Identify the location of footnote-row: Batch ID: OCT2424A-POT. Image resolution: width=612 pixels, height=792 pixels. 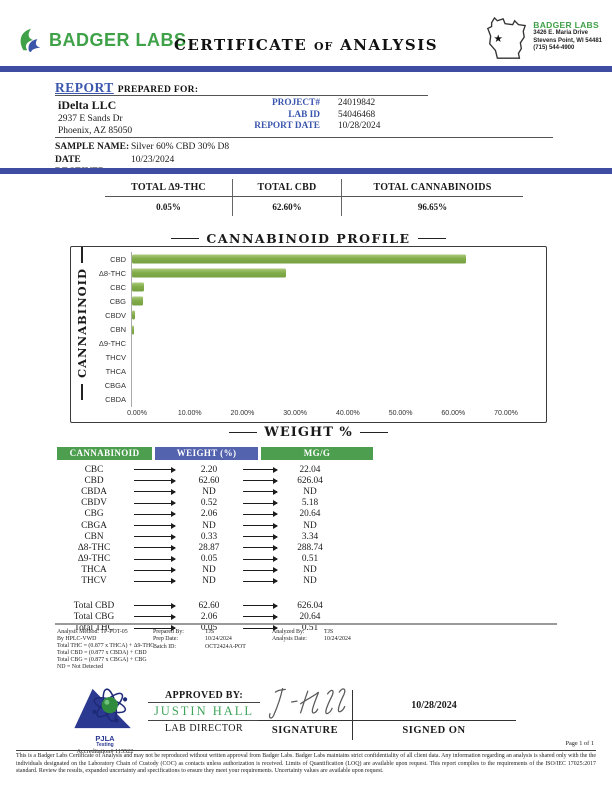
(209, 647).